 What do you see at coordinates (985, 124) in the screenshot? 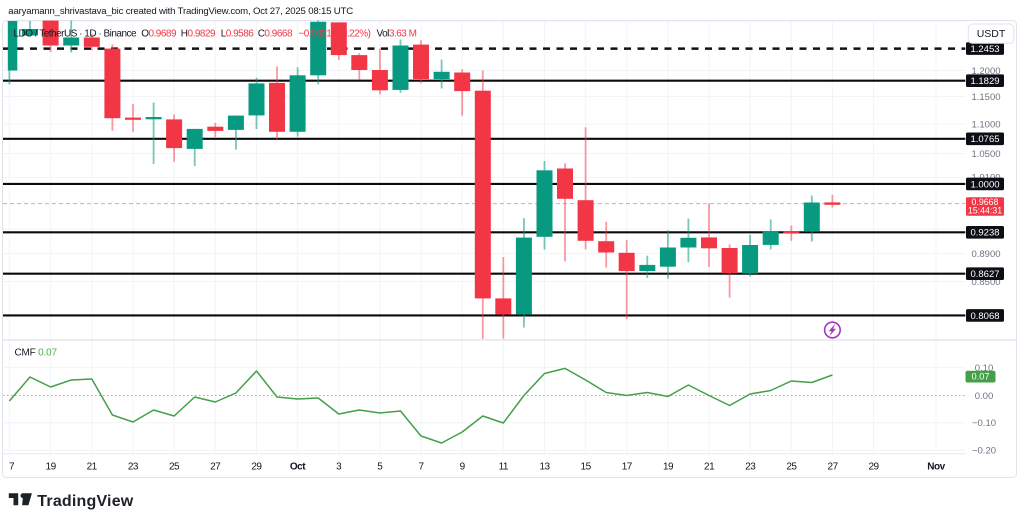
I see `svg-text: 1.1000` at bounding box center [985, 124].